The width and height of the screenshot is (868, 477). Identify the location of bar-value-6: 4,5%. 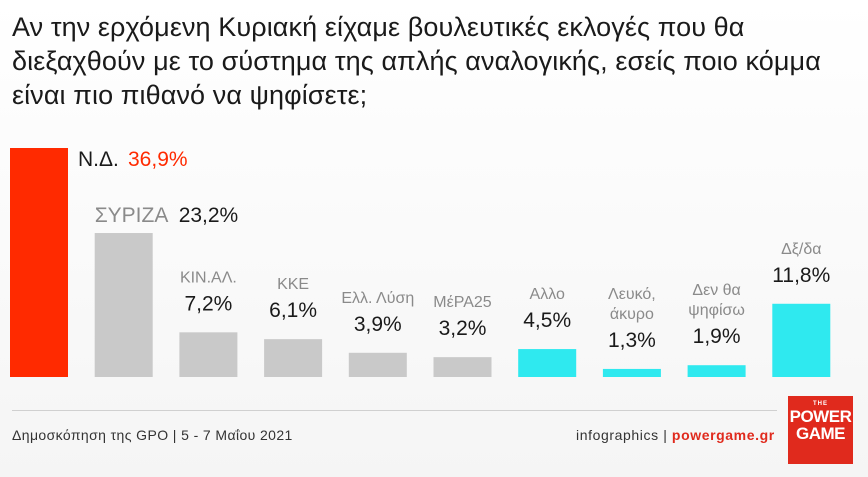
(547, 320).